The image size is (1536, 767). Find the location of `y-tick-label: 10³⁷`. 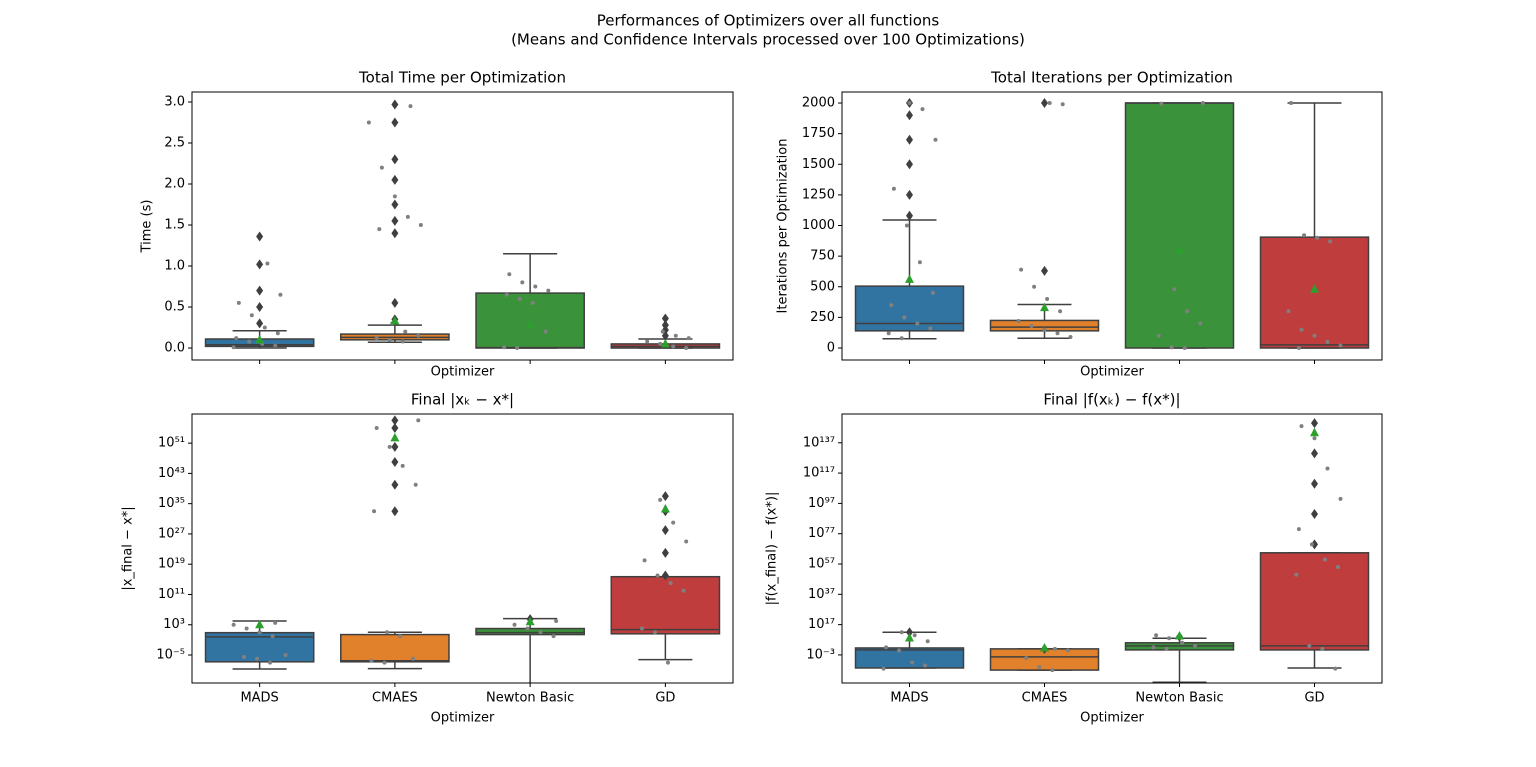

y-tick-label: 10³⁷ is located at coordinates (821, 594).